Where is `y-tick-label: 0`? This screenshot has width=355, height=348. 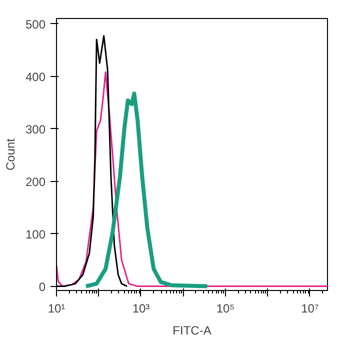
y-tick-label: 0 is located at coordinates (42, 287).